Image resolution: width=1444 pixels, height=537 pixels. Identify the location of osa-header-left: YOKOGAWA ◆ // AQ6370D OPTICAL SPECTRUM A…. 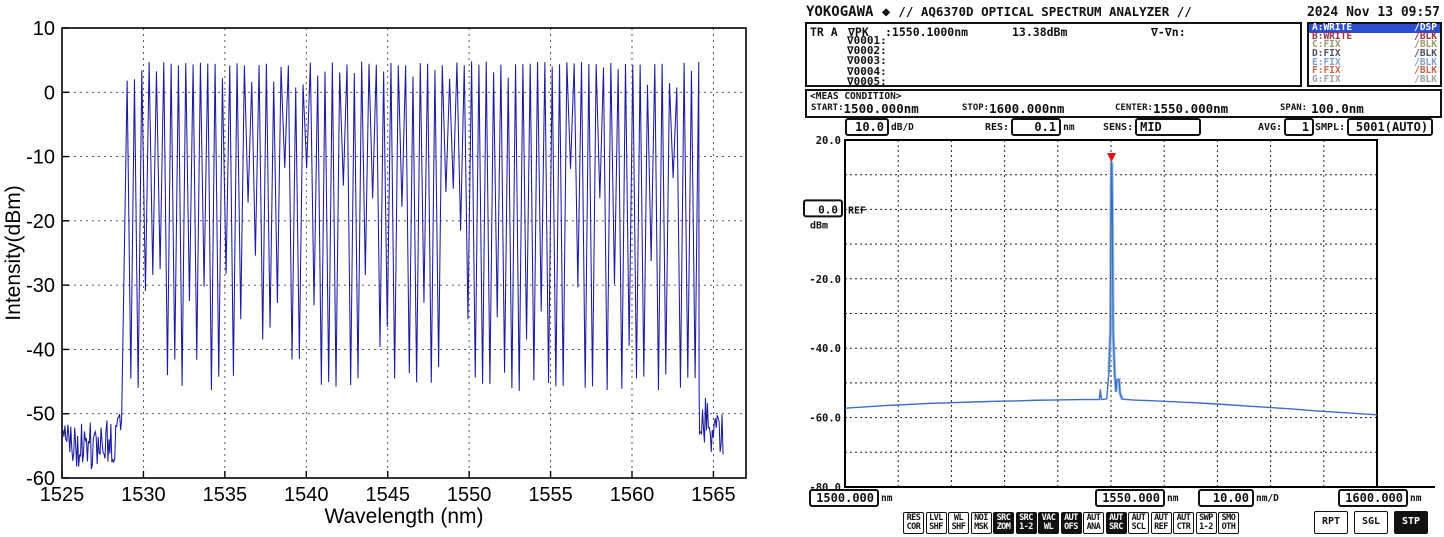
(999, 12).